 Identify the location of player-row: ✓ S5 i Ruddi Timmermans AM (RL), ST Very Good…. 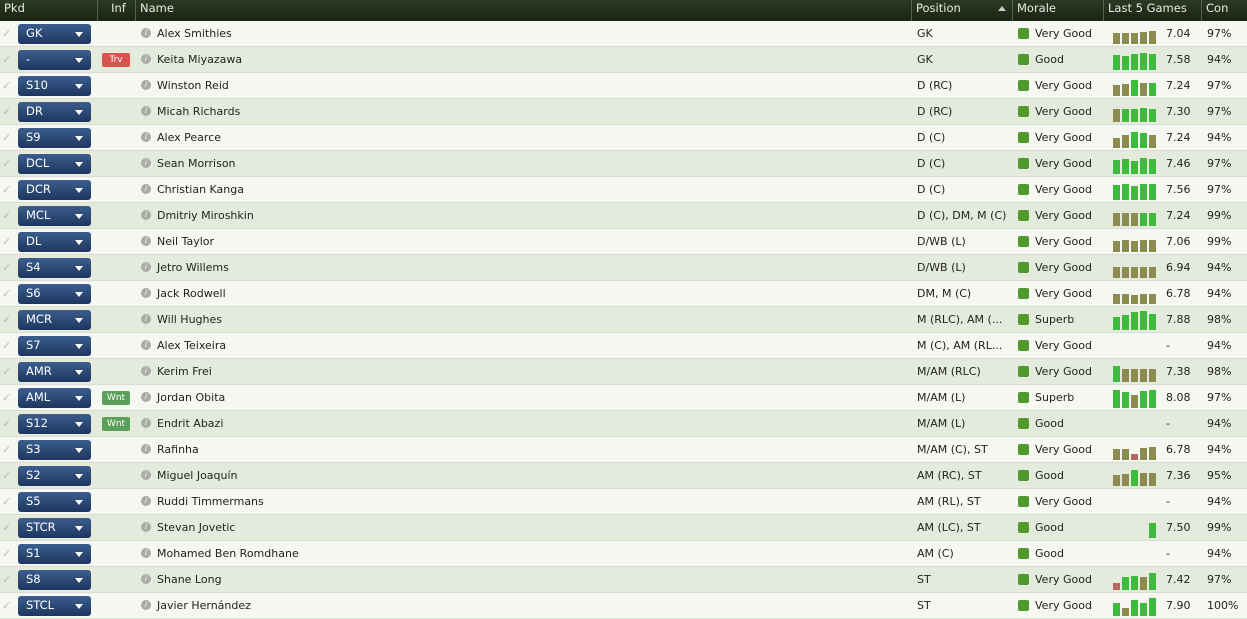
(623, 502).